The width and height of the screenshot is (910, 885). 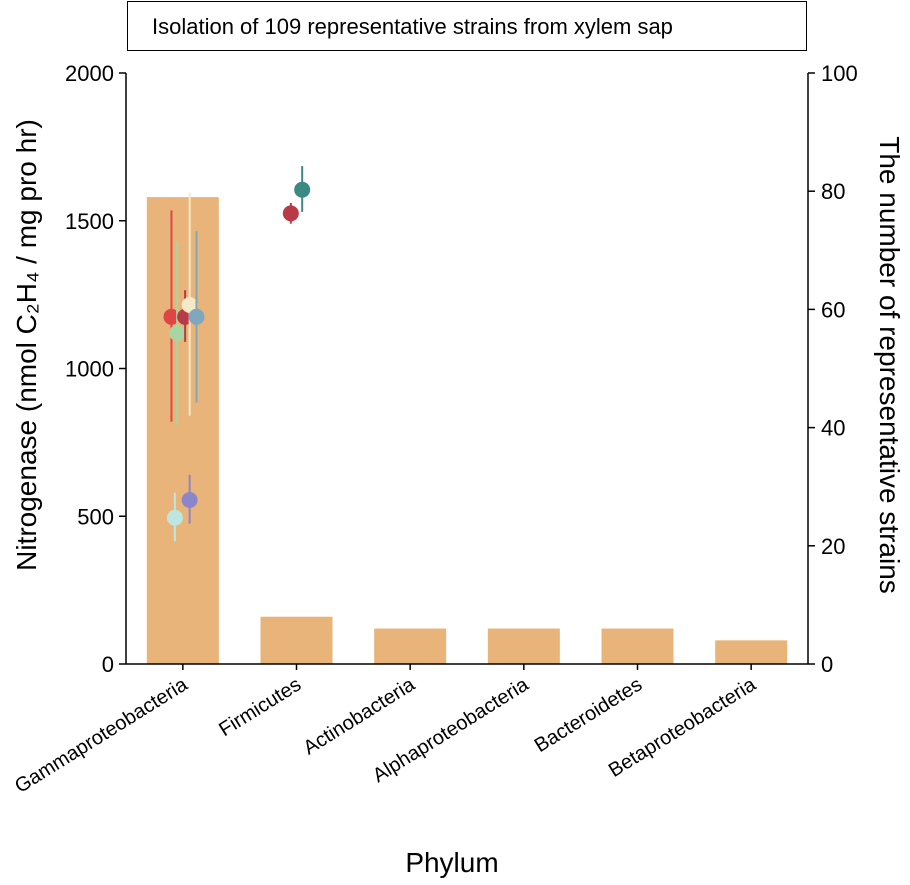 I want to click on left-tick-label-1500: 1500, so click(x=89, y=221).